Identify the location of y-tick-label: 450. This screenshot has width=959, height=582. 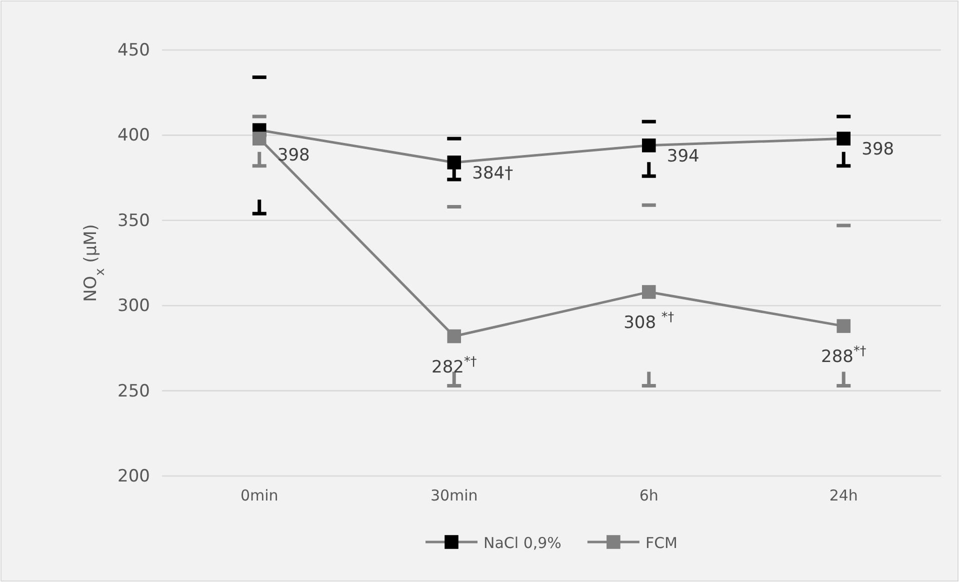
(134, 50).